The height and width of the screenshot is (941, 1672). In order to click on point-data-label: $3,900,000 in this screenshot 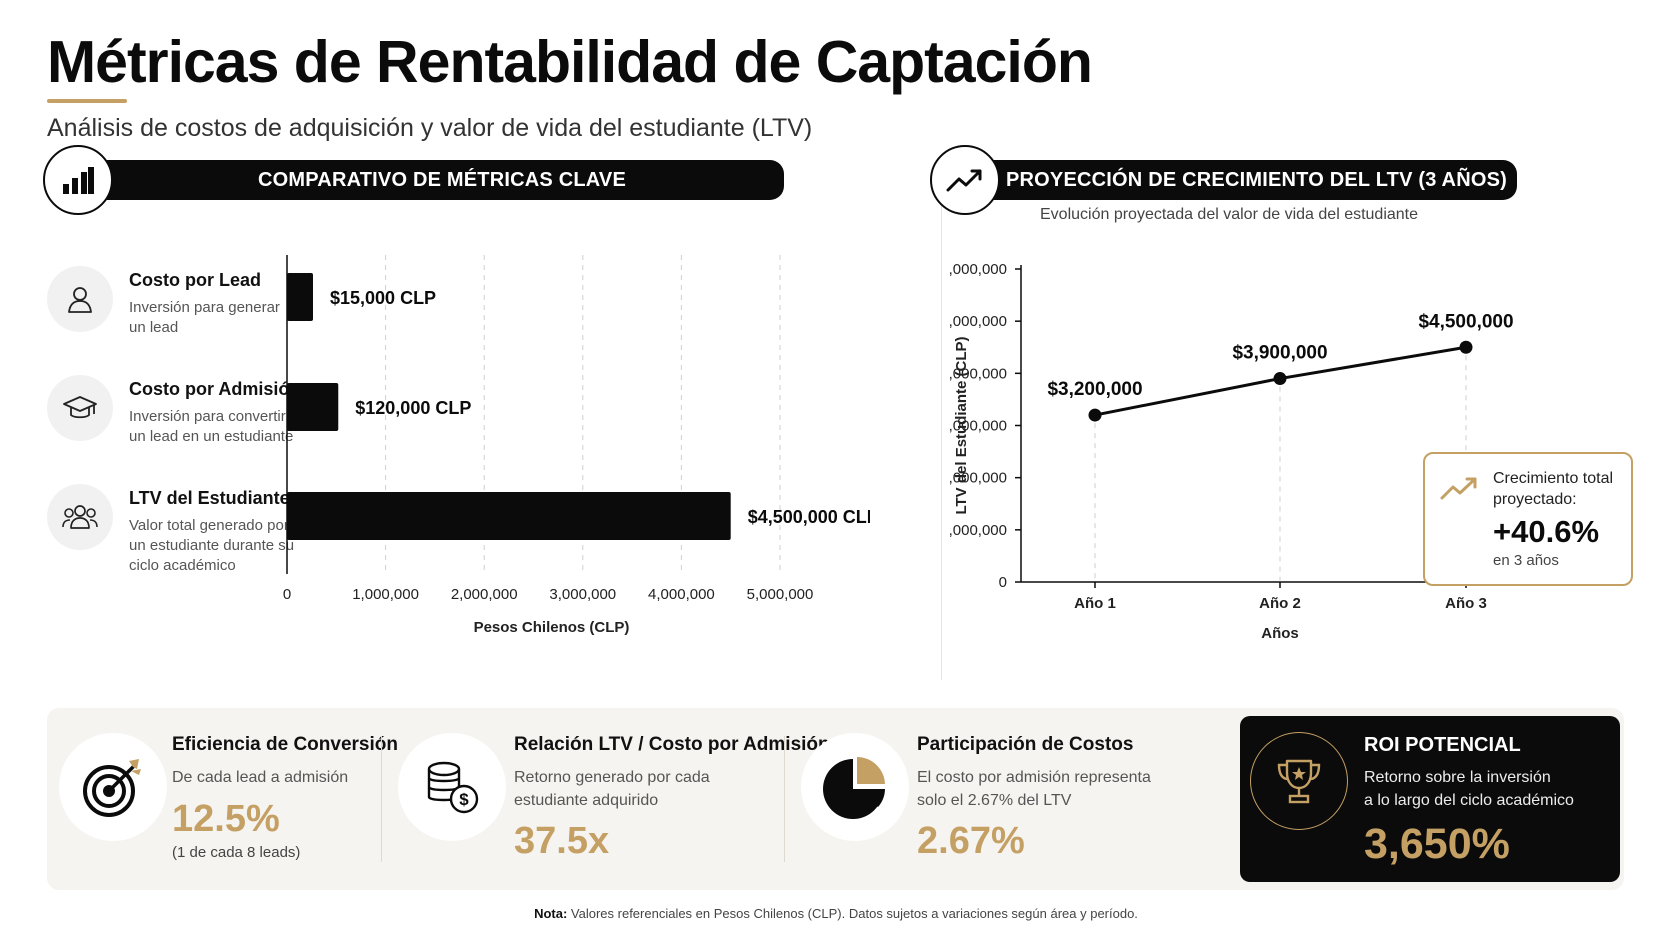, I will do `click(1279, 353)`.